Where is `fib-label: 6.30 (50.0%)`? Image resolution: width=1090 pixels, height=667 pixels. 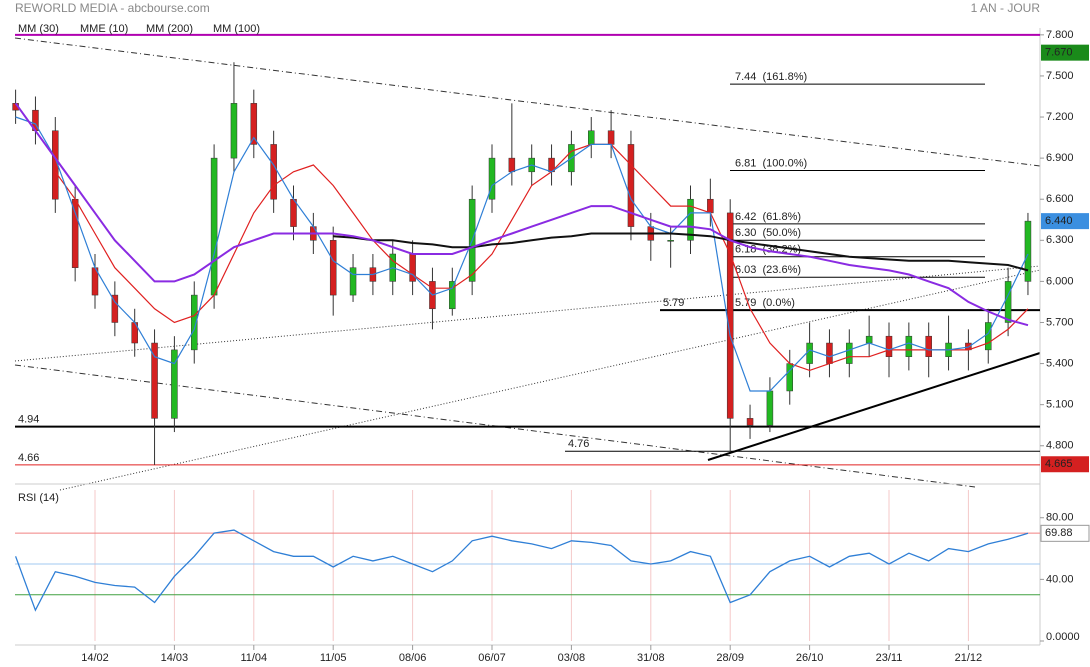 fib-label: 6.30 (50.0%) is located at coordinates (768, 233).